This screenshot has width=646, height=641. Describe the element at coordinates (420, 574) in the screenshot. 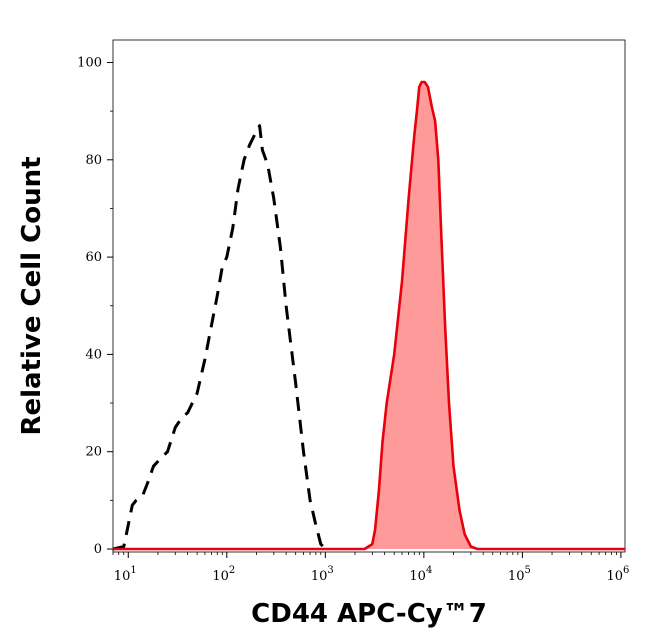

I see `x-tick-label: 10⁴` at that location.